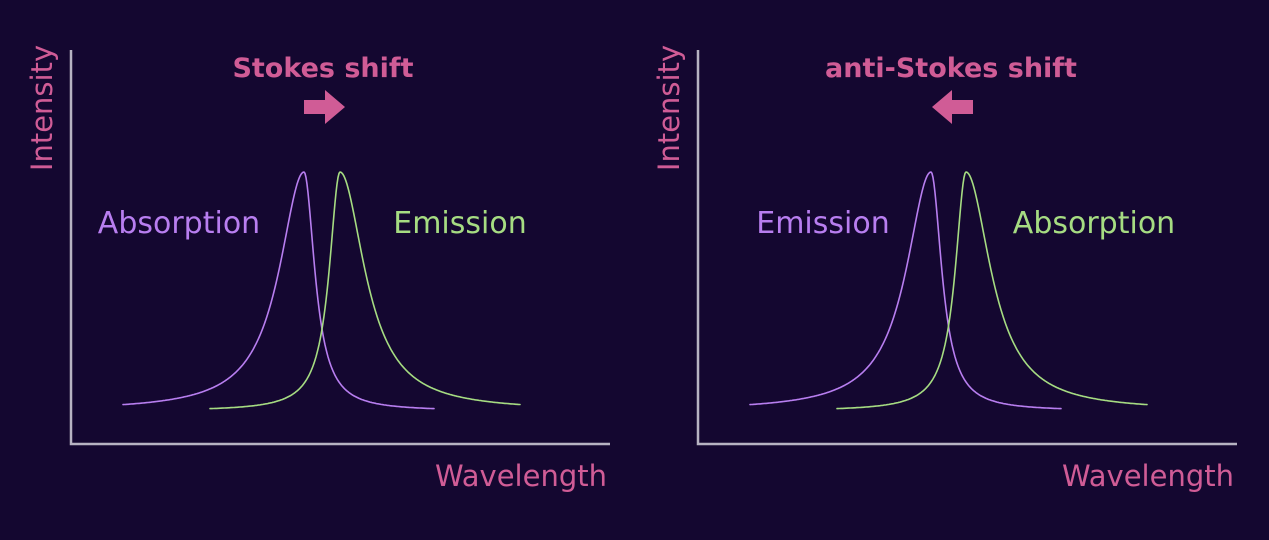 The height and width of the screenshot is (540, 1269). I want to click on shift-label: anti-Stokes shift, so click(951, 68).